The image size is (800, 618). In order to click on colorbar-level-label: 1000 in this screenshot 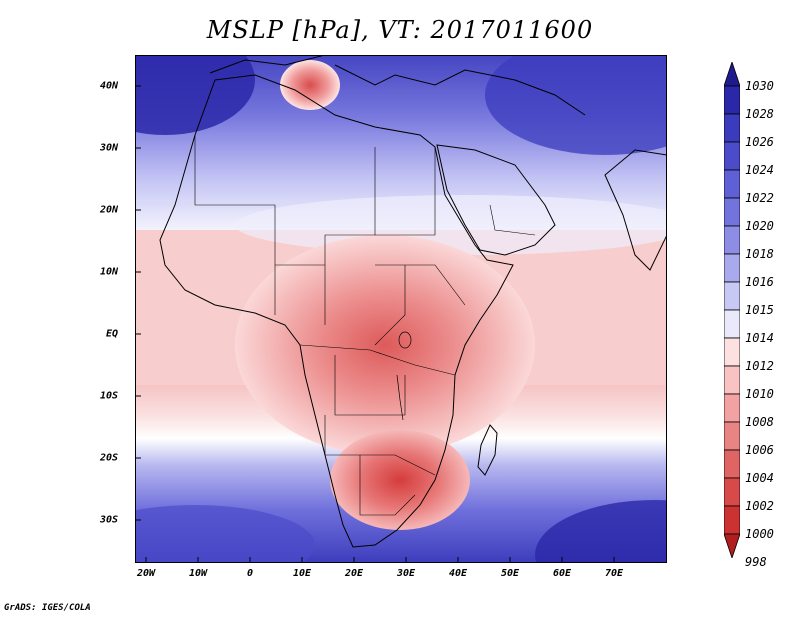, I will do `click(759, 534)`.